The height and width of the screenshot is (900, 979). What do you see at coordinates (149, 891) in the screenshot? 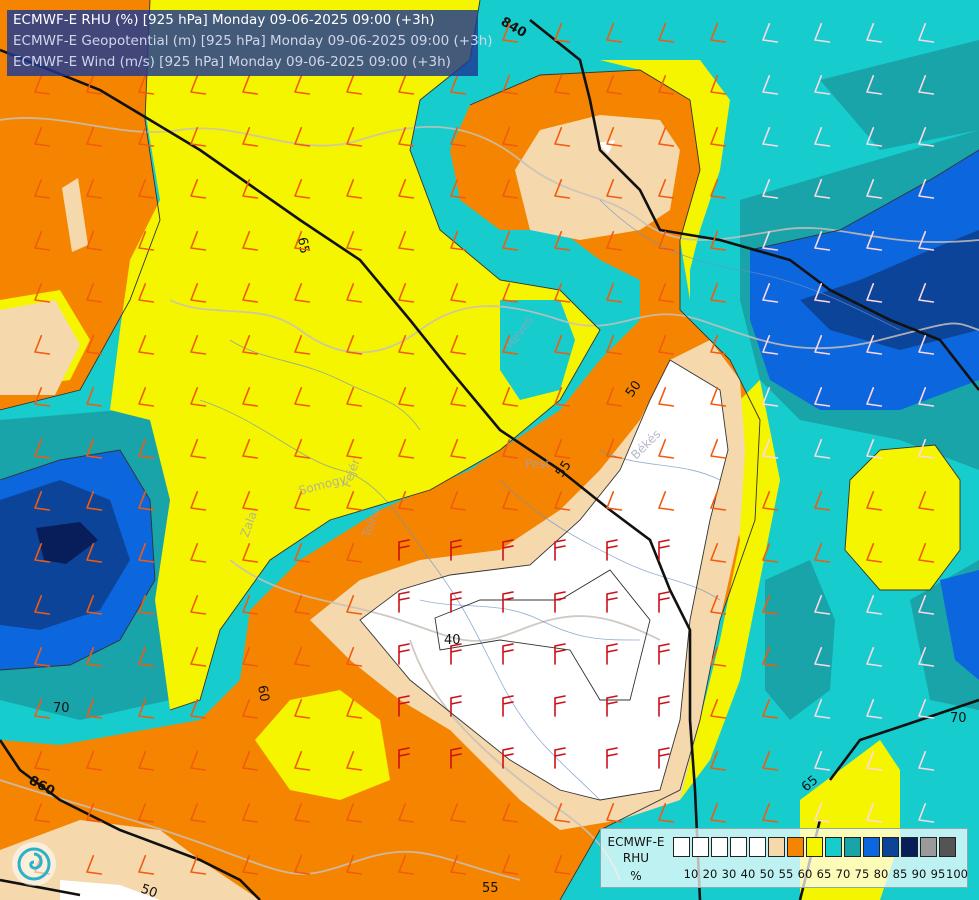
I see `rhu-label: 50` at bounding box center [149, 891].